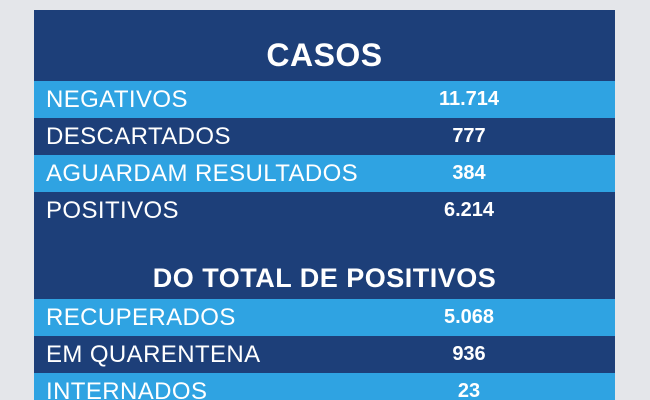 Image resolution: width=650 pixels, height=400 pixels. What do you see at coordinates (117, 99) in the screenshot?
I see `row-label: NEGATIVOS` at bounding box center [117, 99].